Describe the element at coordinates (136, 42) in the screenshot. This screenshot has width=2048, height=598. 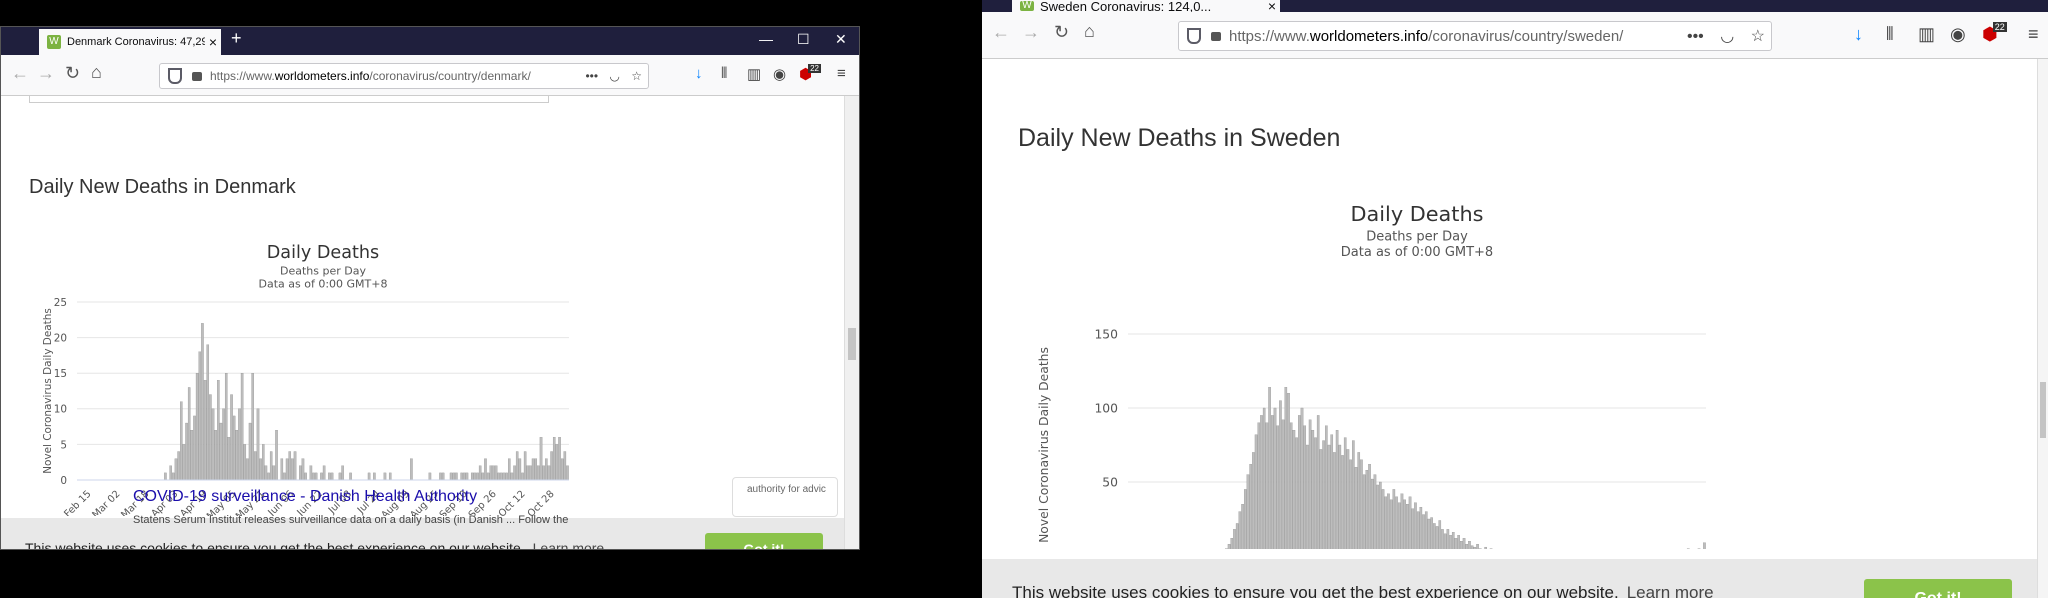
I see `tab-title: Denmark Coronavirus: 47,299 C` at that location.